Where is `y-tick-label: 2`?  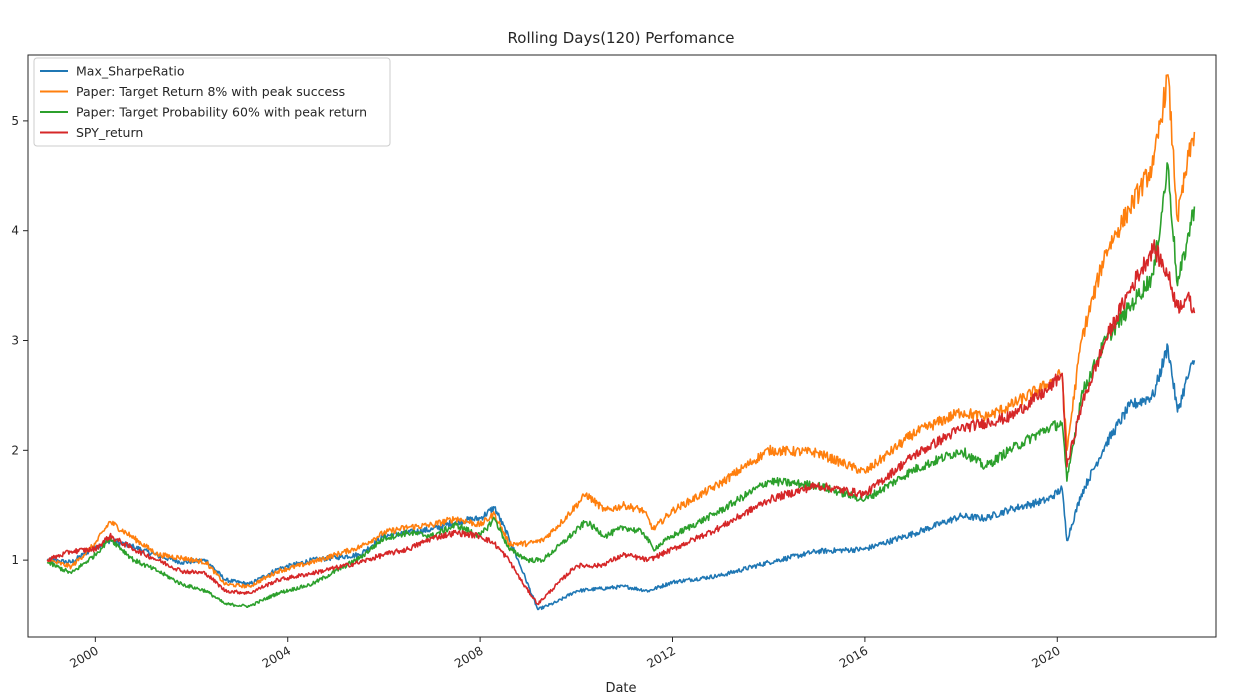 y-tick-label: 2 is located at coordinates (15, 450).